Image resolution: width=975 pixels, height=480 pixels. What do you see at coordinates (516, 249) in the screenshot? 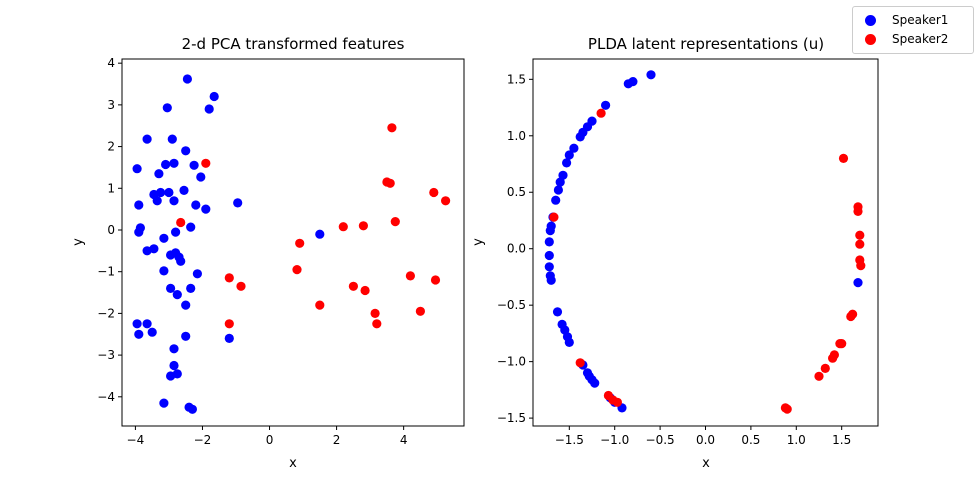
I see `plda-y-tick-label: 0.0` at bounding box center [516, 249].